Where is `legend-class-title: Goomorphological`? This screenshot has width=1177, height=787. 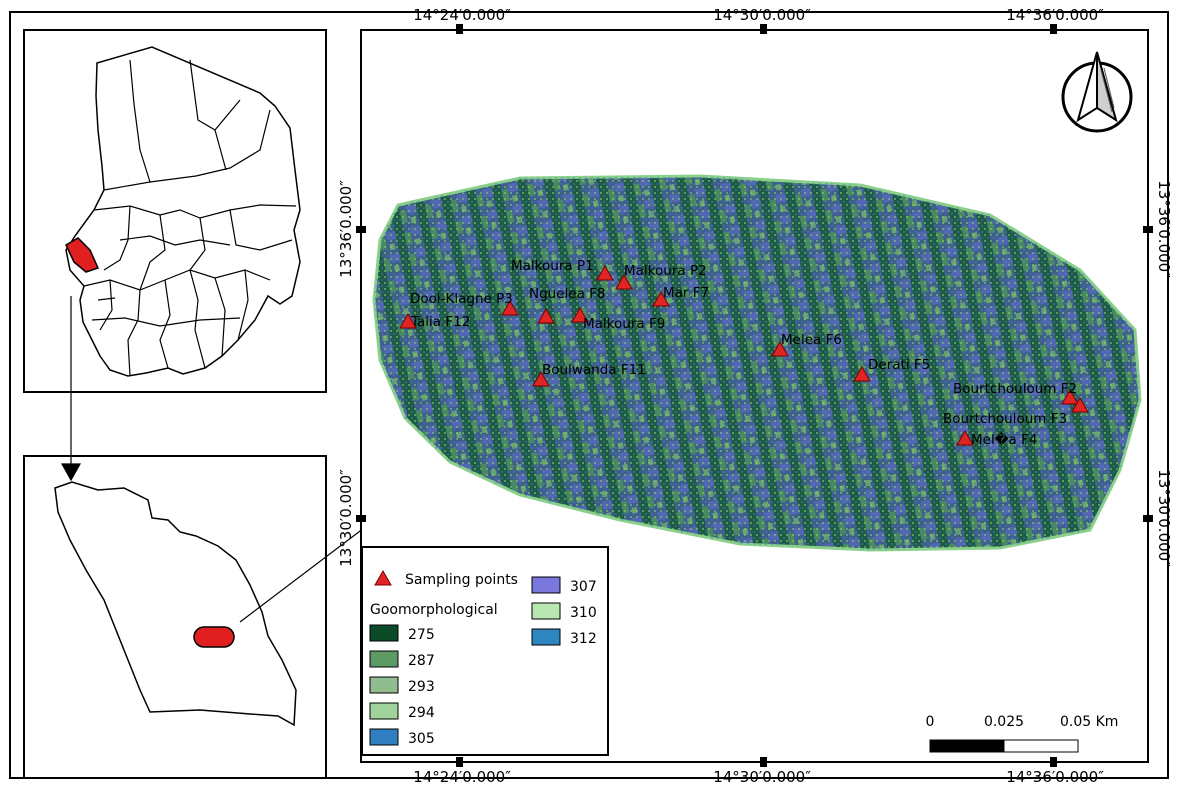
legend-class-title: Goomorphological is located at coordinates (434, 610).